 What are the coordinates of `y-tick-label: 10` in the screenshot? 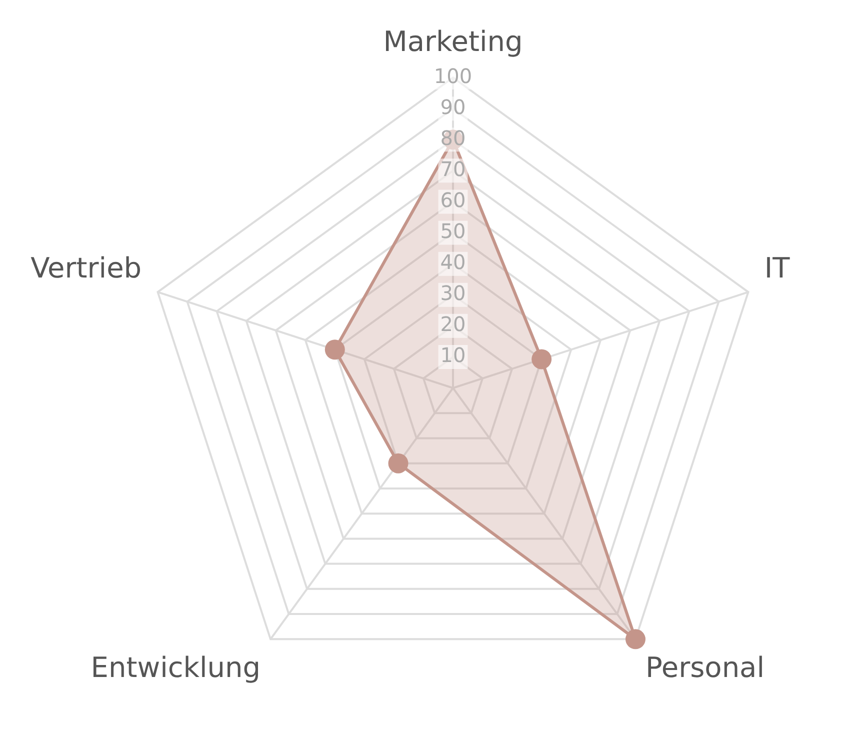 It's located at (453, 355).